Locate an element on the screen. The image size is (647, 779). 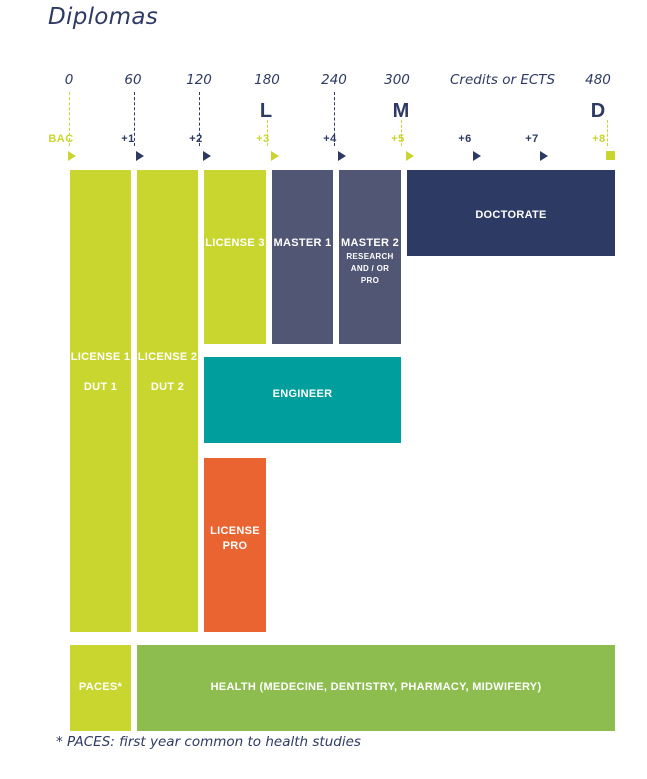
lmd-letter-l: L is located at coordinates (266, 111).